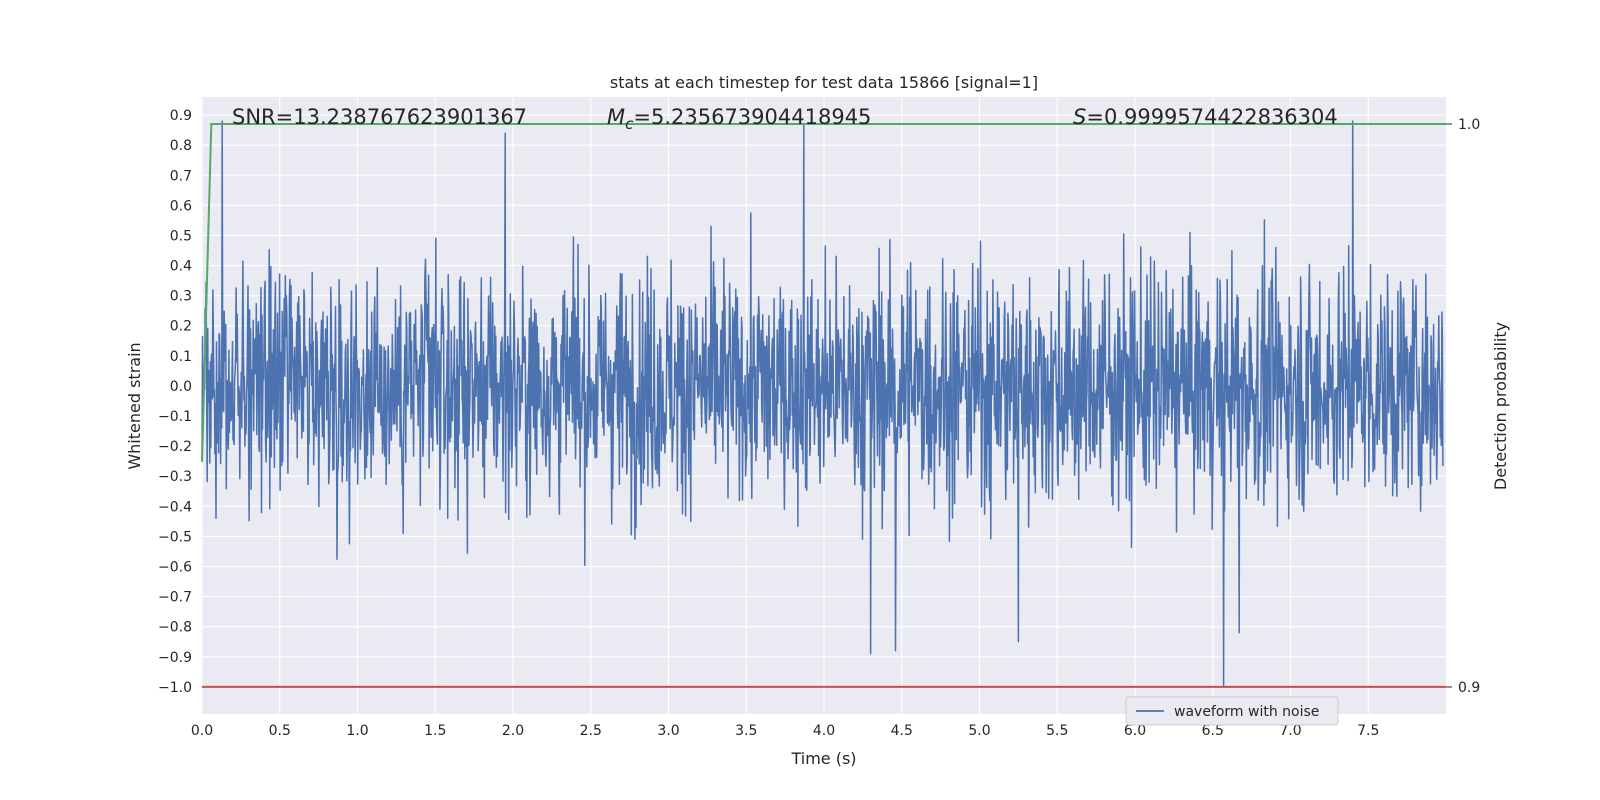 The width and height of the screenshot is (1600, 800). Describe the element at coordinates (435, 731) in the screenshot. I see `x-tick-label: 1.5` at that location.